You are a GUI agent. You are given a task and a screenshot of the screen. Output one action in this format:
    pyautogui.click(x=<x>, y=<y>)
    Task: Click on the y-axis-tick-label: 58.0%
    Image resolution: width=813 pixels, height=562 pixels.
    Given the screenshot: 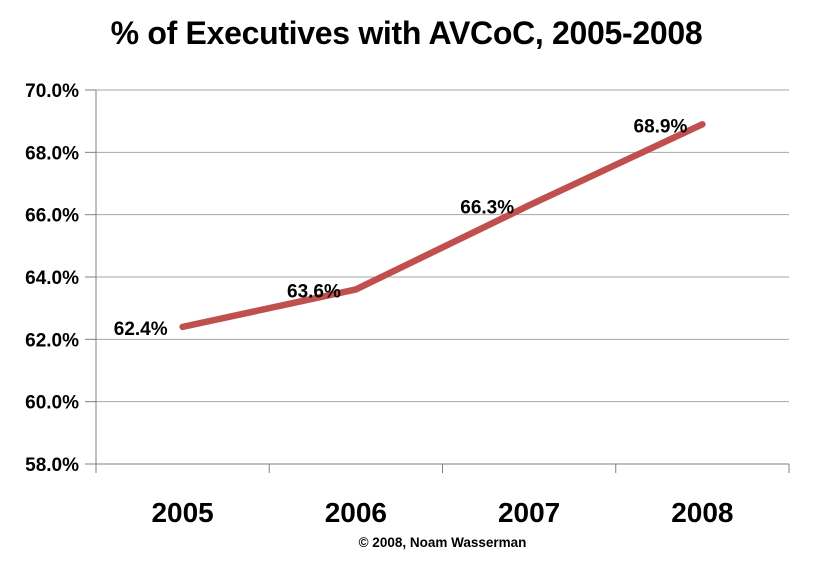 What is the action you would take?
    pyautogui.click(x=52, y=465)
    